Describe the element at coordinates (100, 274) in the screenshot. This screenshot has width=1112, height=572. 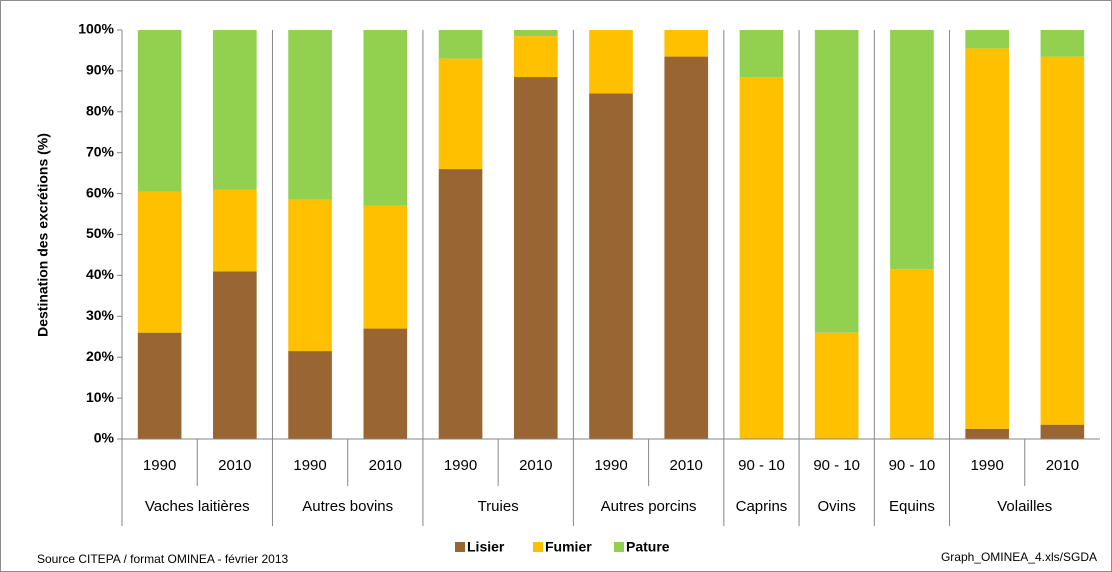
I see `y-tick-label: 40%` at that location.